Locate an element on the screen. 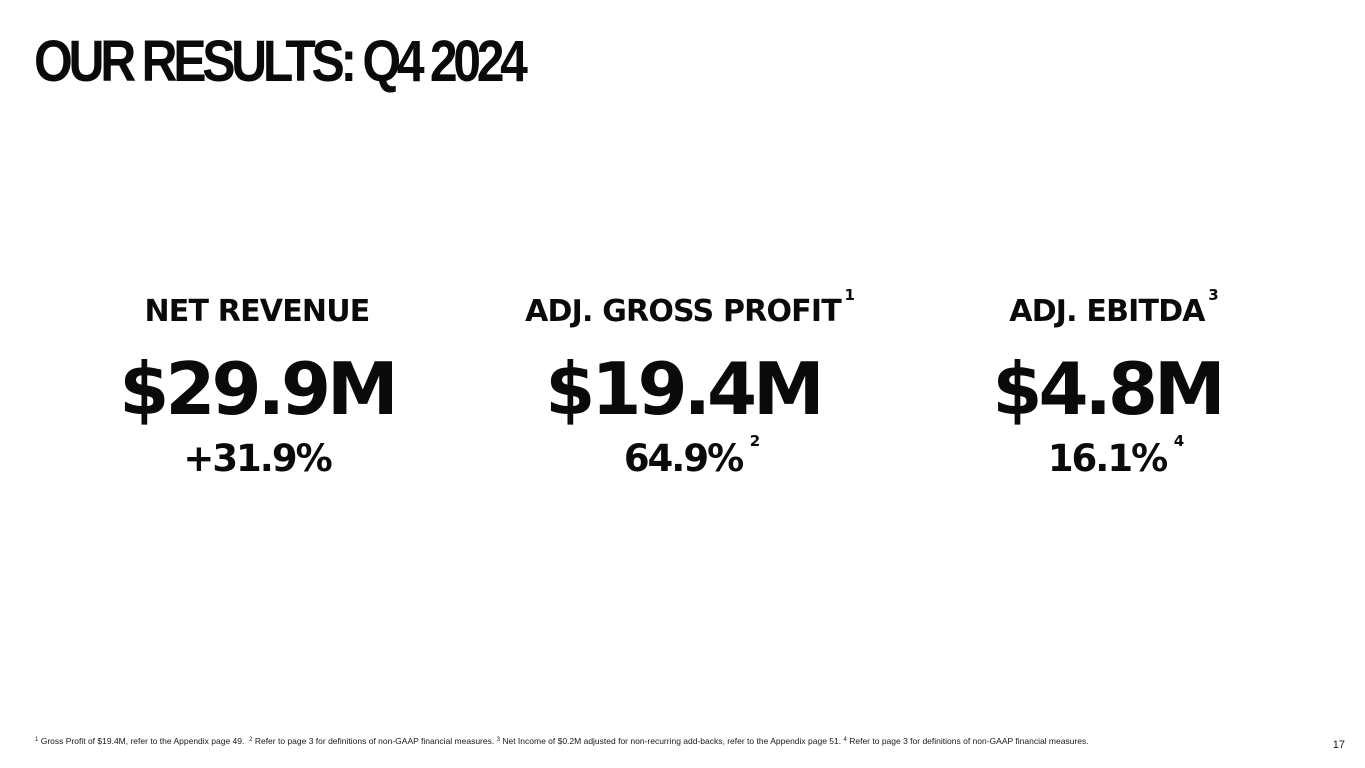 Image resolution: width=1365 pixels, height=768 pixels. metric-margin: 64.9% 2 is located at coordinates (691, 458).